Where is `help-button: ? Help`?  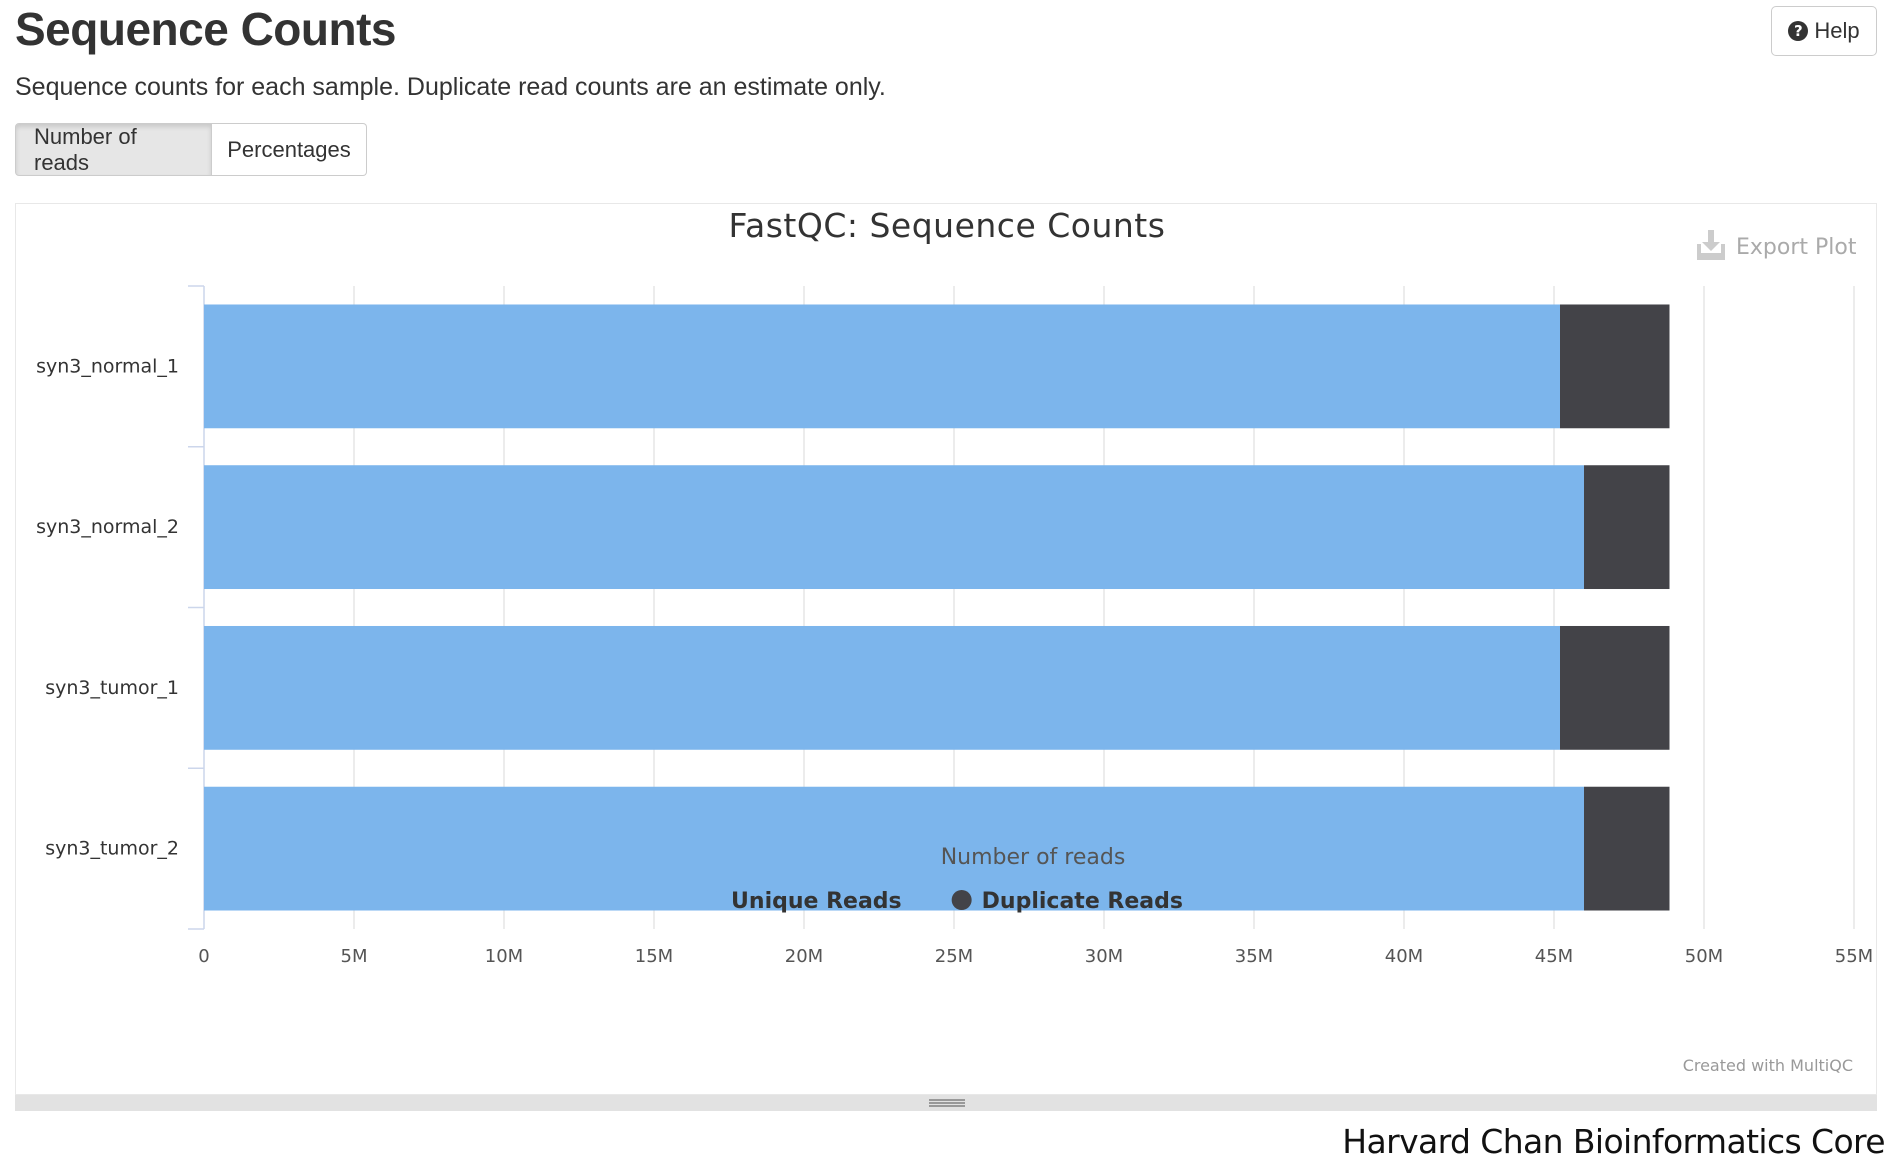 help-button: ? Help is located at coordinates (1824, 31).